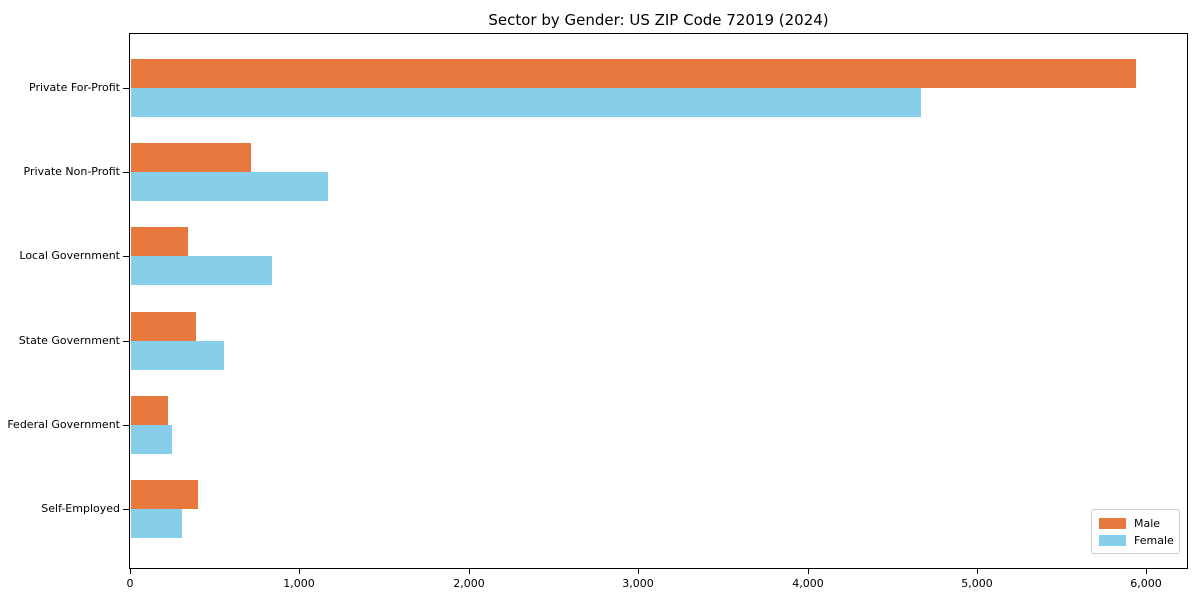 The image size is (1200, 600). What do you see at coordinates (130, 583) in the screenshot?
I see `x-tick-label: 0` at bounding box center [130, 583].